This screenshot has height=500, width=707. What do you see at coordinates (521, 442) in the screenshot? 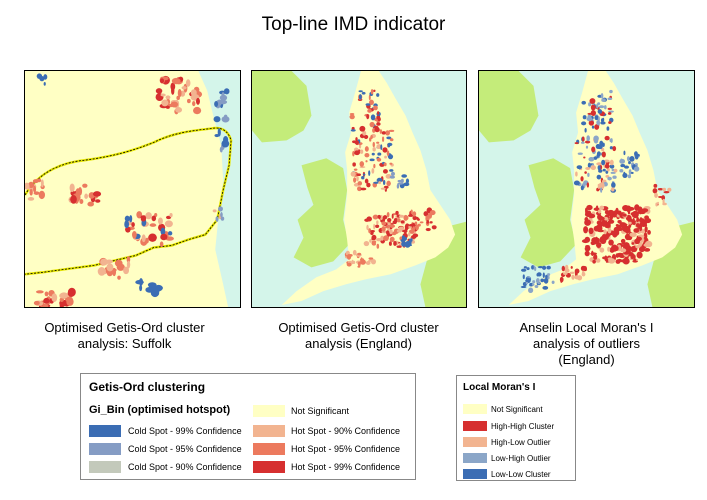
I see `legend-label: High-Low Outlier` at bounding box center [521, 442].